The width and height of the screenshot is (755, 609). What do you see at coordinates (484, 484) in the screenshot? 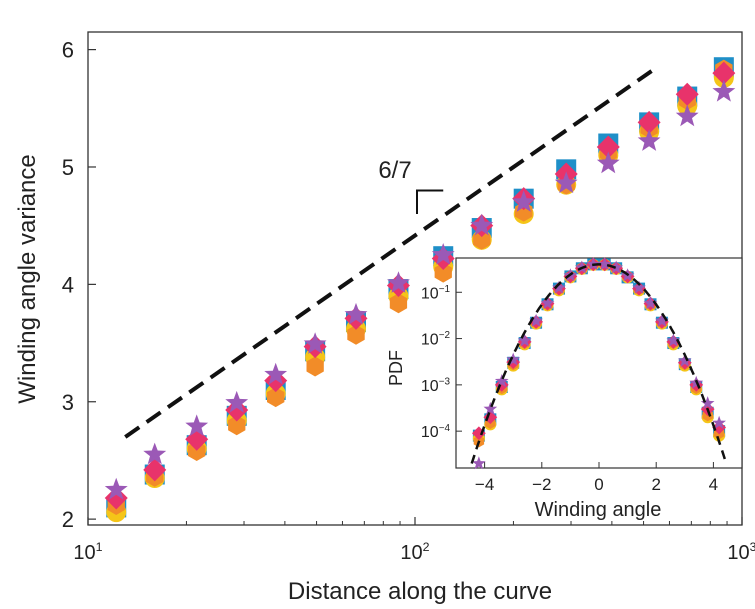
I see `inset-x-tick-label: −4` at bounding box center [484, 484].